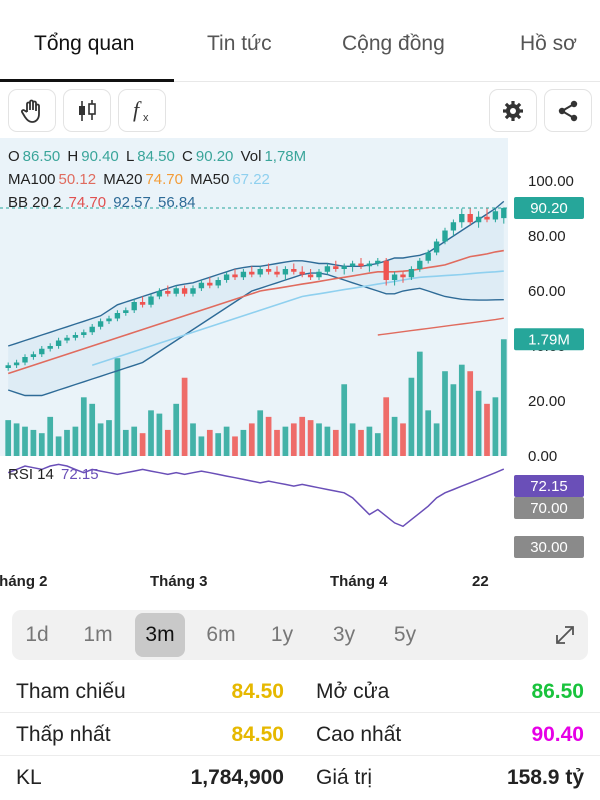  I want to click on share-icon, so click(568, 110).